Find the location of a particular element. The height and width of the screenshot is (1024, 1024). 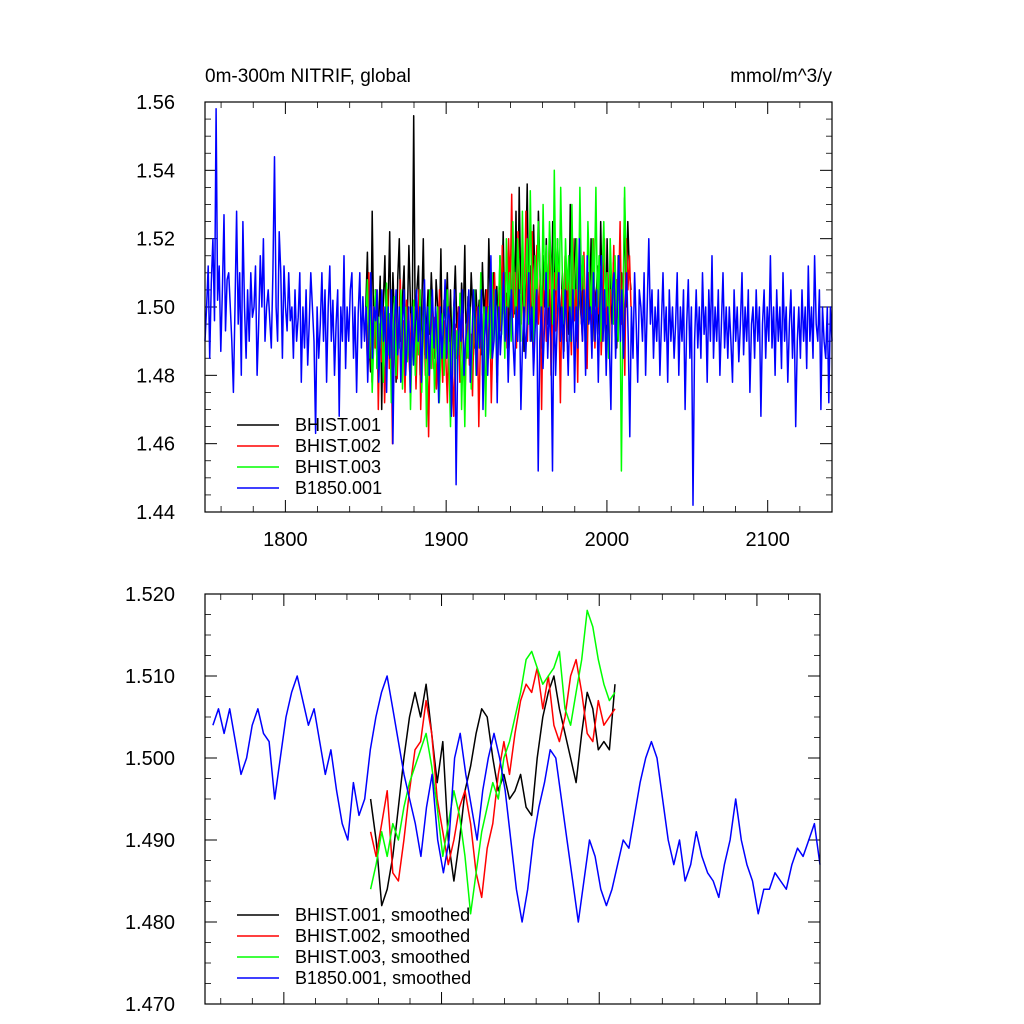

top-legend-label: BHIST.003 is located at coordinates (338, 467).